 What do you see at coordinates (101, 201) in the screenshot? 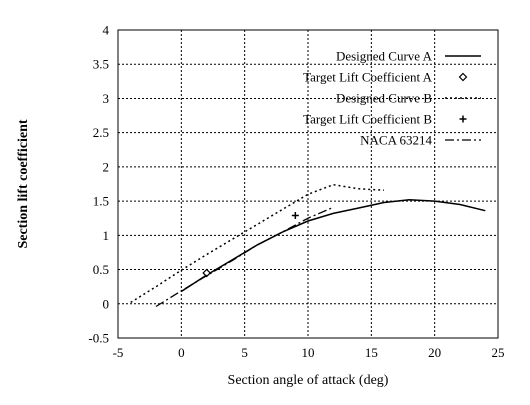
I see `y-tick-label: 1.5` at bounding box center [101, 201].